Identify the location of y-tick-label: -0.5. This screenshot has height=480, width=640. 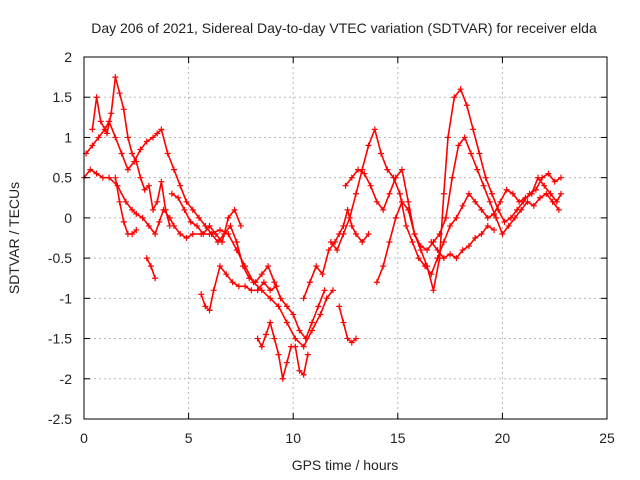
(60, 258).